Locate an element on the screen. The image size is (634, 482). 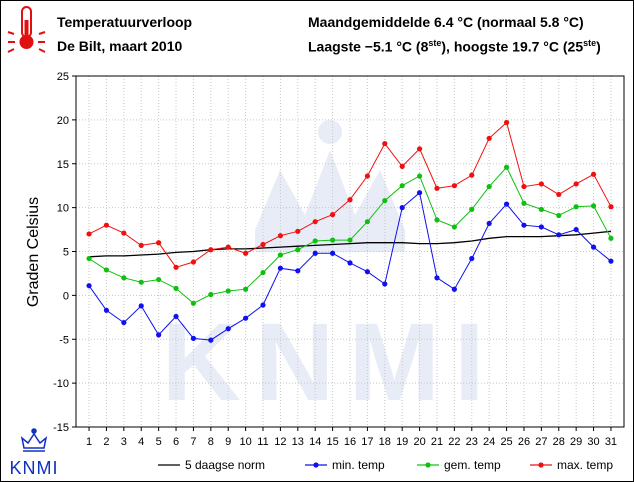
legend-label: min. temp is located at coordinates (358, 465).